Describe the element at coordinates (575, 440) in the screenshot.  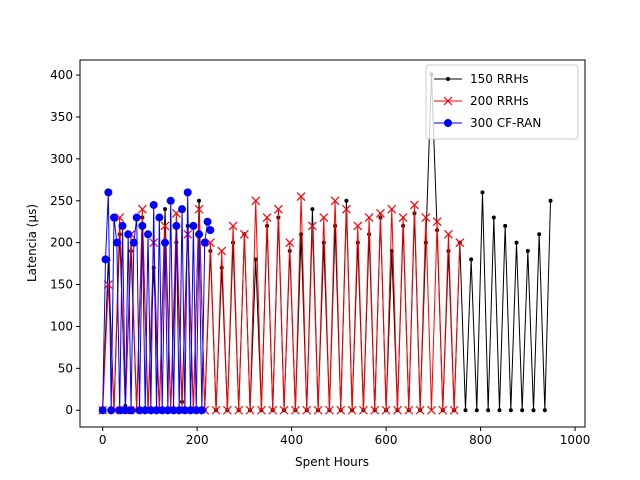
I see `x-tick-label: 1000` at that location.